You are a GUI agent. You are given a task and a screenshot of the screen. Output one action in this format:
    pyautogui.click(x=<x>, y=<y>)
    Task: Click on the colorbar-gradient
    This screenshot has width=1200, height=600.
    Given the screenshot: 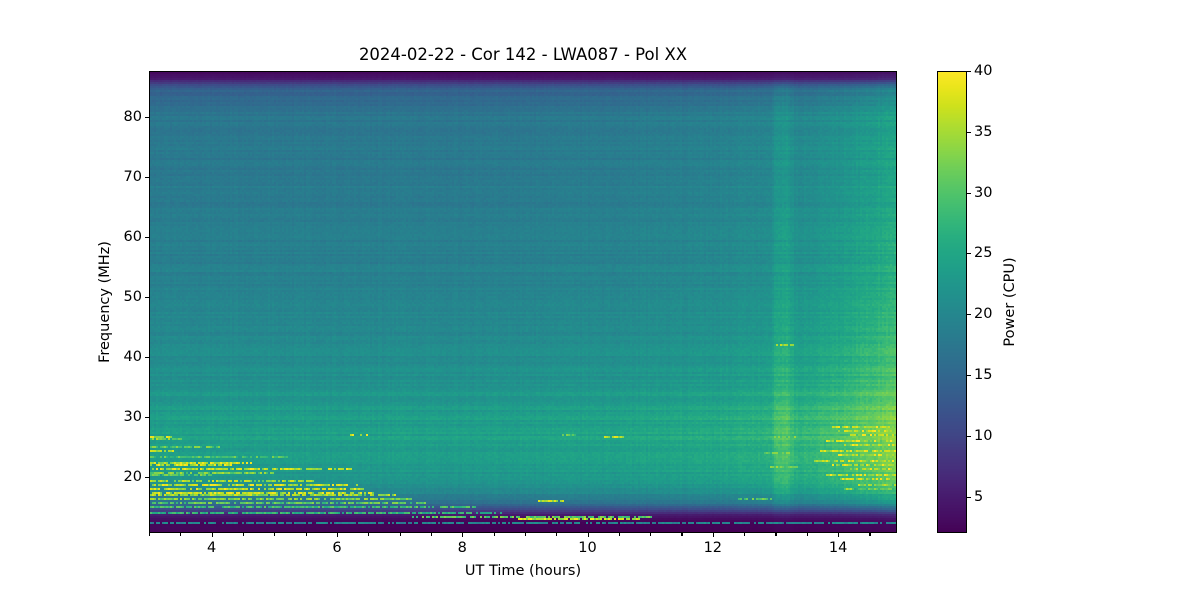 What is the action you would take?
    pyautogui.click(x=952, y=302)
    